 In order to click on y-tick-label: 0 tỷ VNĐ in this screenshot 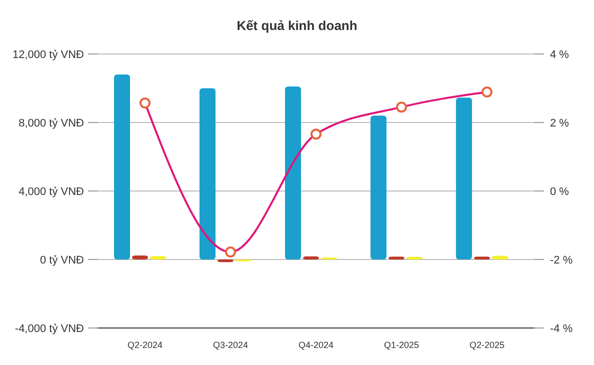, I will do `click(62, 260)`.